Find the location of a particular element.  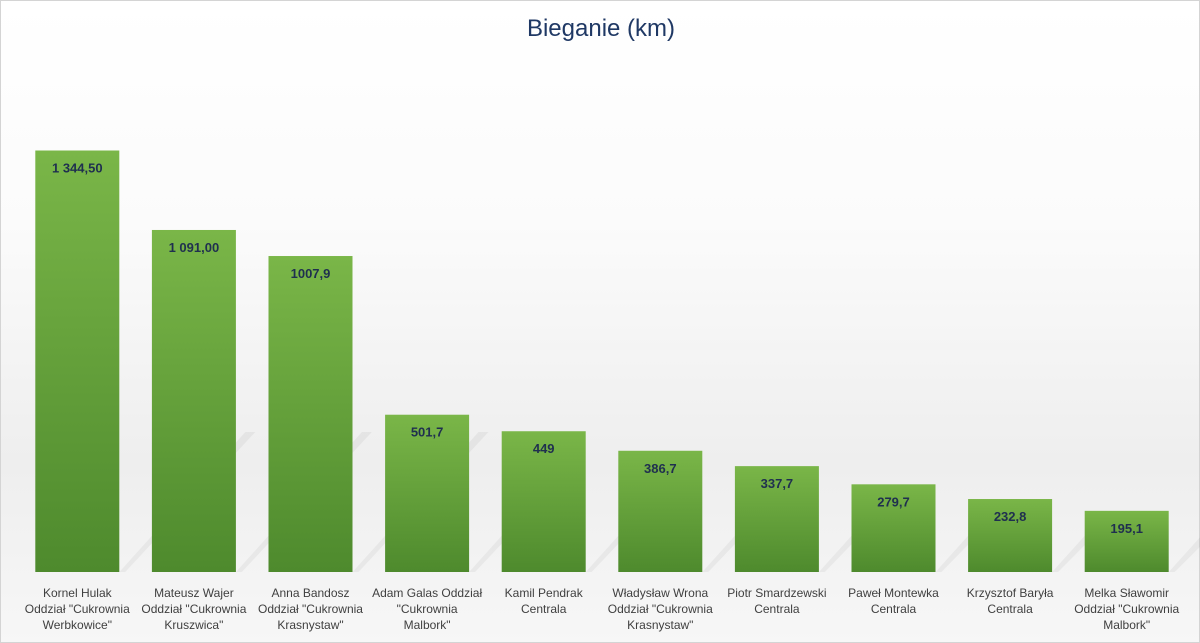

category-label: Adam Galas Oddział "Cukrownia Malbork" is located at coordinates (427, 609).